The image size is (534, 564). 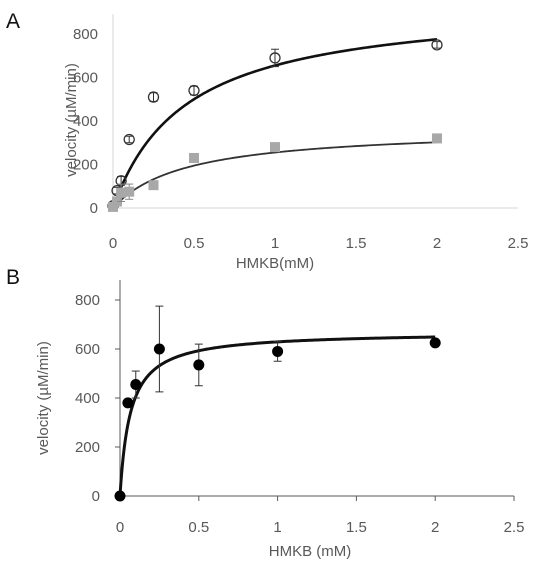 What do you see at coordinates (356, 527) in the screenshot?
I see `panel-b-x-tick-label: 1.5` at bounding box center [356, 527].